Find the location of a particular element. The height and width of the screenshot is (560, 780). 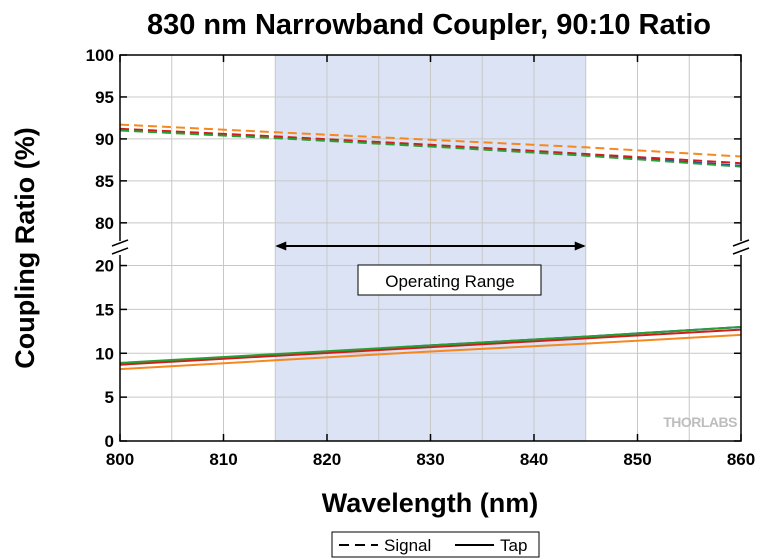

arrowhead-left is located at coordinates (281, 246).